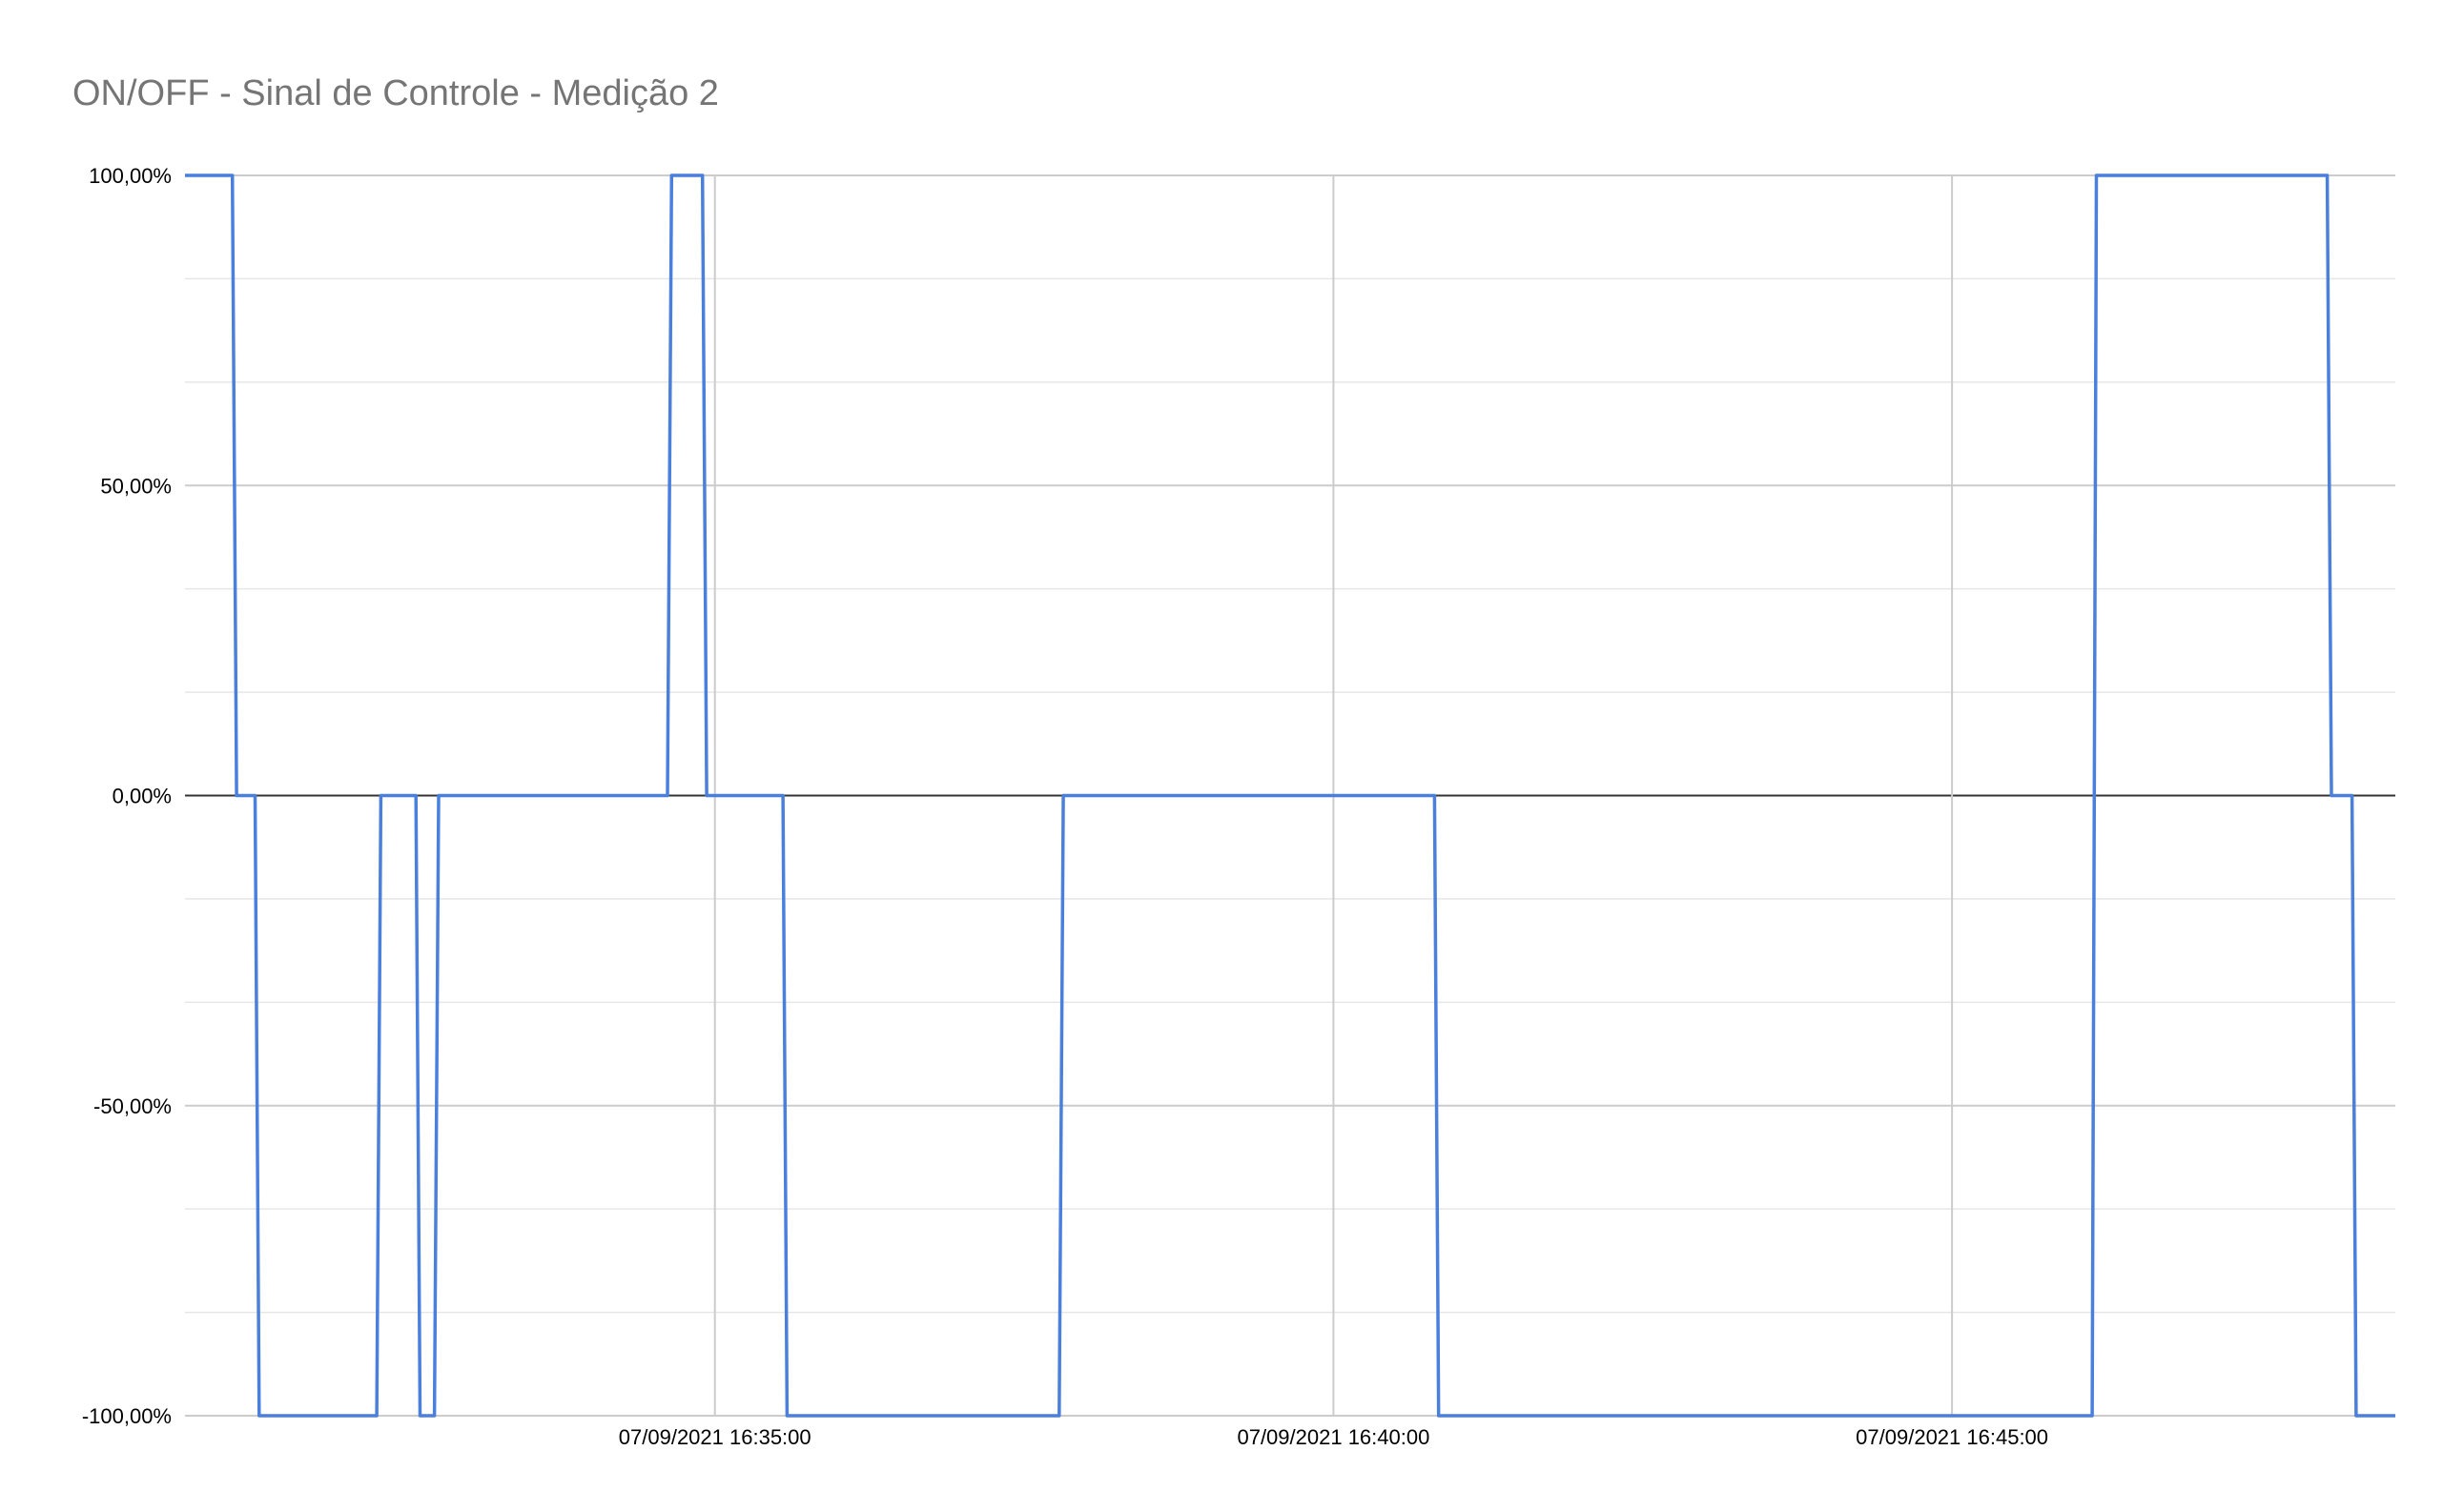  I want to click on chart-title: ON/OFF - Sinal de Controle - Medição 2, so click(395, 93).